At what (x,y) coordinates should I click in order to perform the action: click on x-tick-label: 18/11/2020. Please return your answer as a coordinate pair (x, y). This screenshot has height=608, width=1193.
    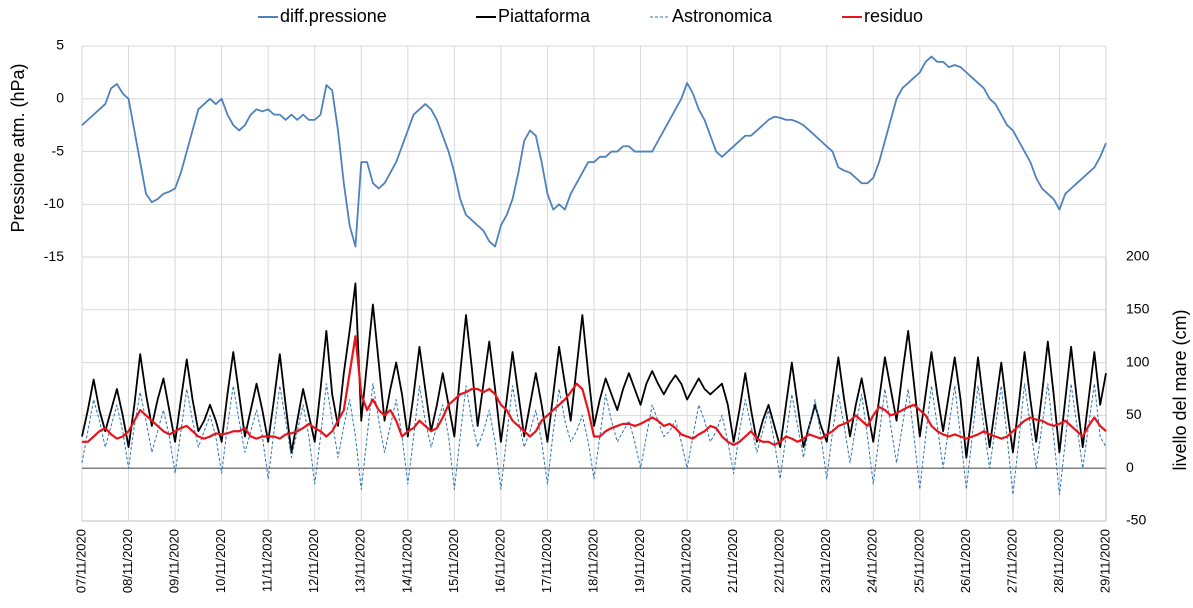
    Looking at the image, I should click on (592, 561).